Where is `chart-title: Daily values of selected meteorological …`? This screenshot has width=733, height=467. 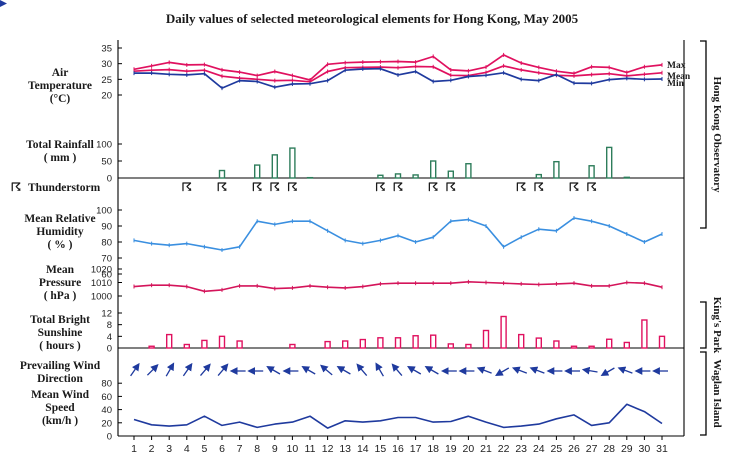
chart-title: Daily values of selected meteorological … is located at coordinates (372, 18).